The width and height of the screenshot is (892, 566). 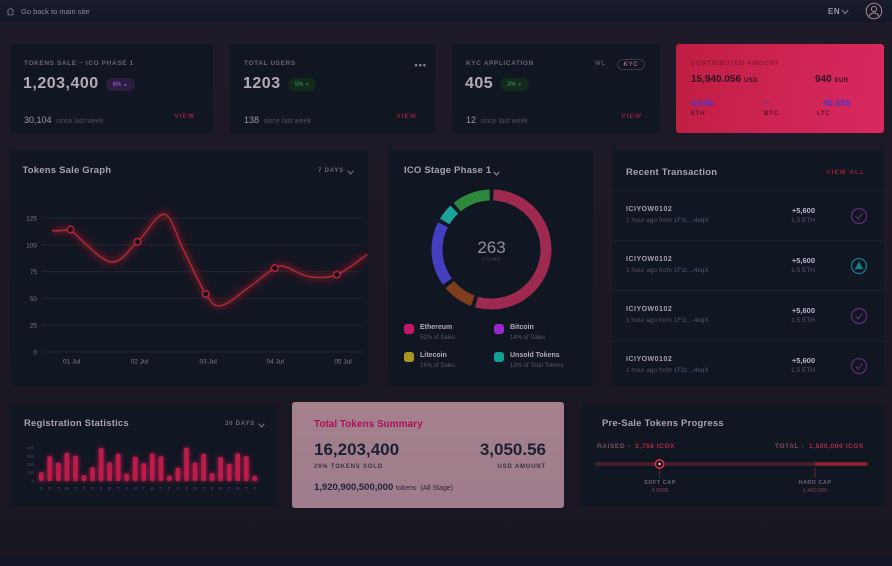 I want to click on svg-text: 03 Jul, so click(x=209, y=362).